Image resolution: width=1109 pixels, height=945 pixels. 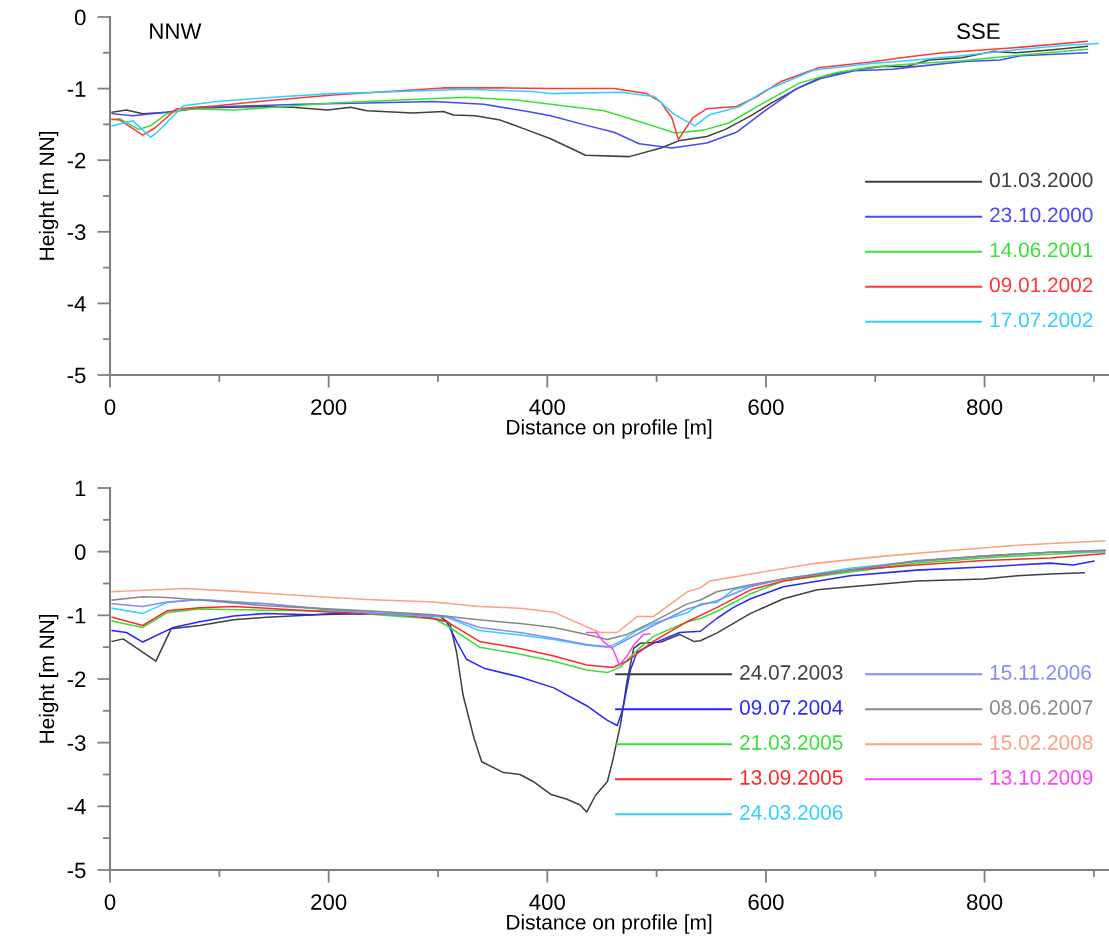 I want to click on y-tick-label: 1, so click(x=80, y=488).